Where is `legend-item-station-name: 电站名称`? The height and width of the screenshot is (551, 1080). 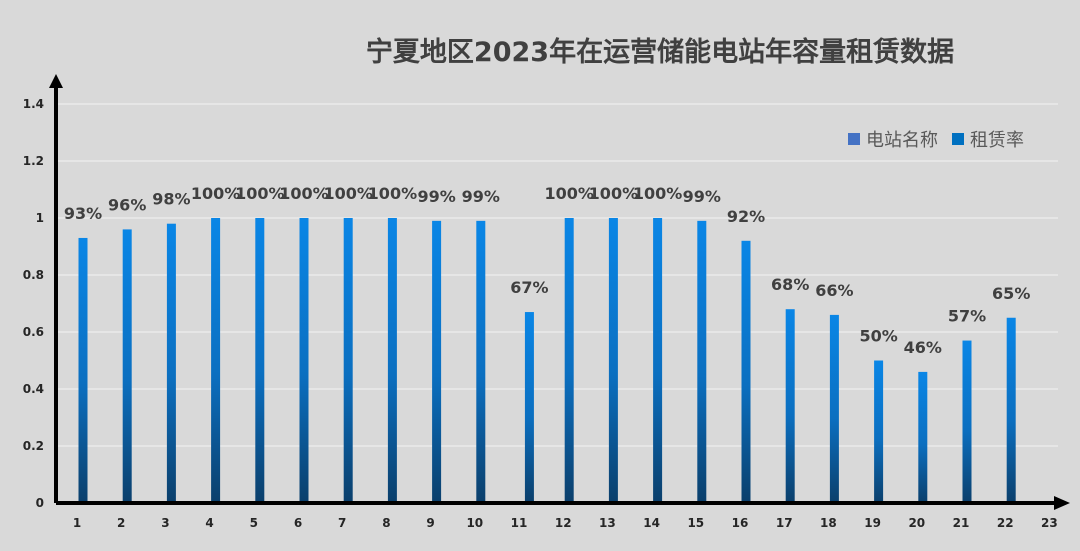 legend-item-station-name: 电站名称 is located at coordinates (893, 139).